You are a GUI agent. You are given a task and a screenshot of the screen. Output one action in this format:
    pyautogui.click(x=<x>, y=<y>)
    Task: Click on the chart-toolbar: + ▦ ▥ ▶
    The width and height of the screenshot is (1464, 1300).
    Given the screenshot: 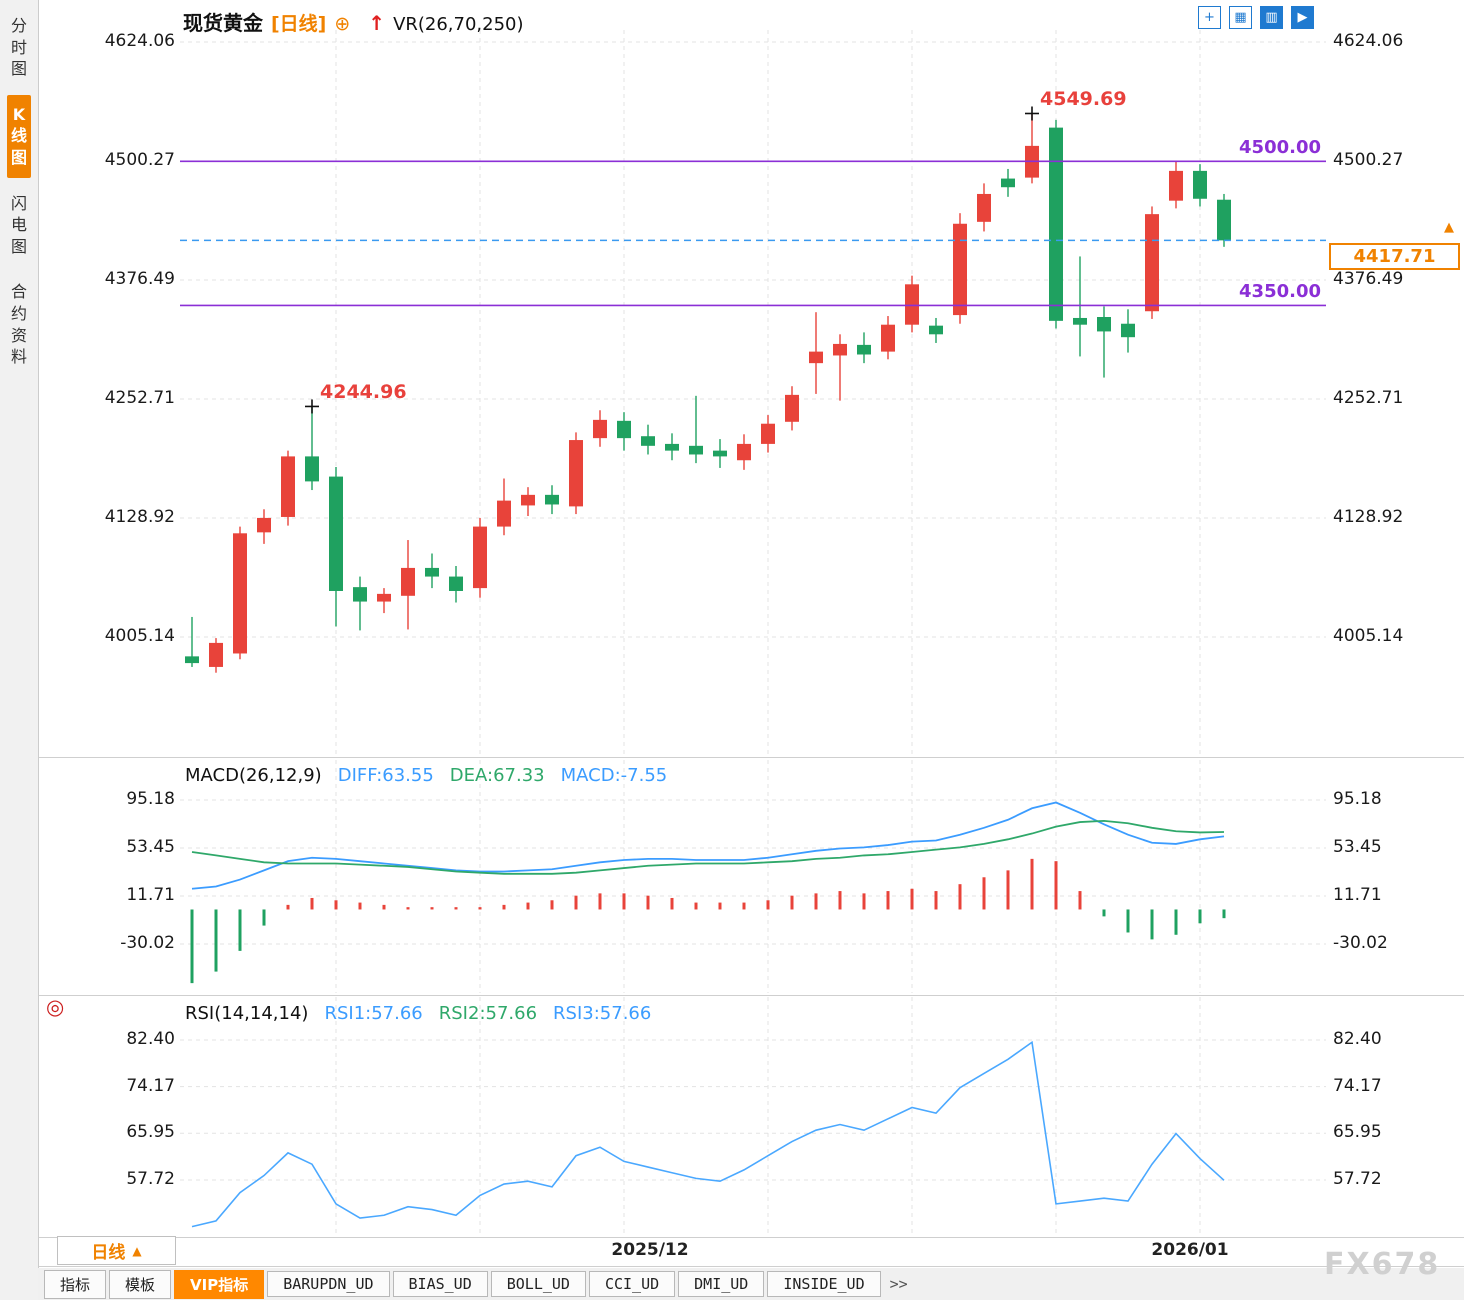 What is the action you would take?
    pyautogui.click(x=1256, y=17)
    